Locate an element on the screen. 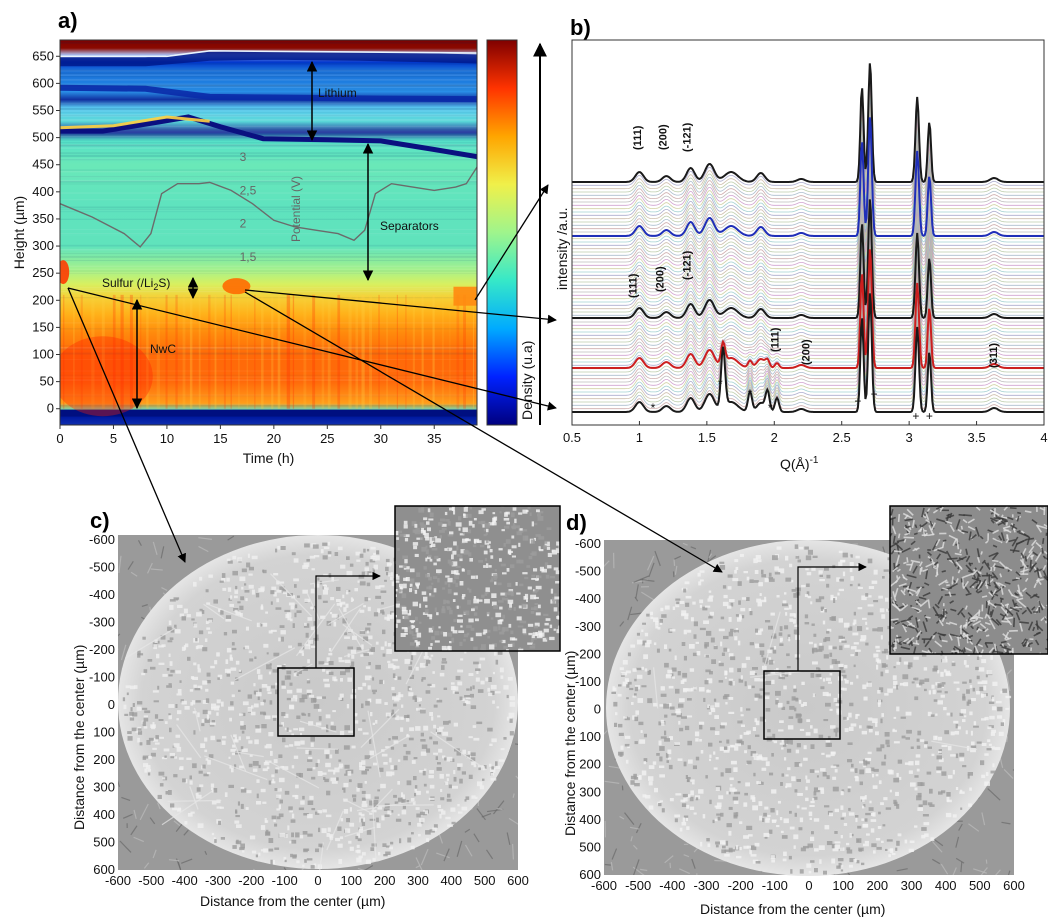 Image resolution: width=1048 pixels, height=924 pixels. plot-b-xlabel: Q(Å)-1 is located at coordinates (799, 463).